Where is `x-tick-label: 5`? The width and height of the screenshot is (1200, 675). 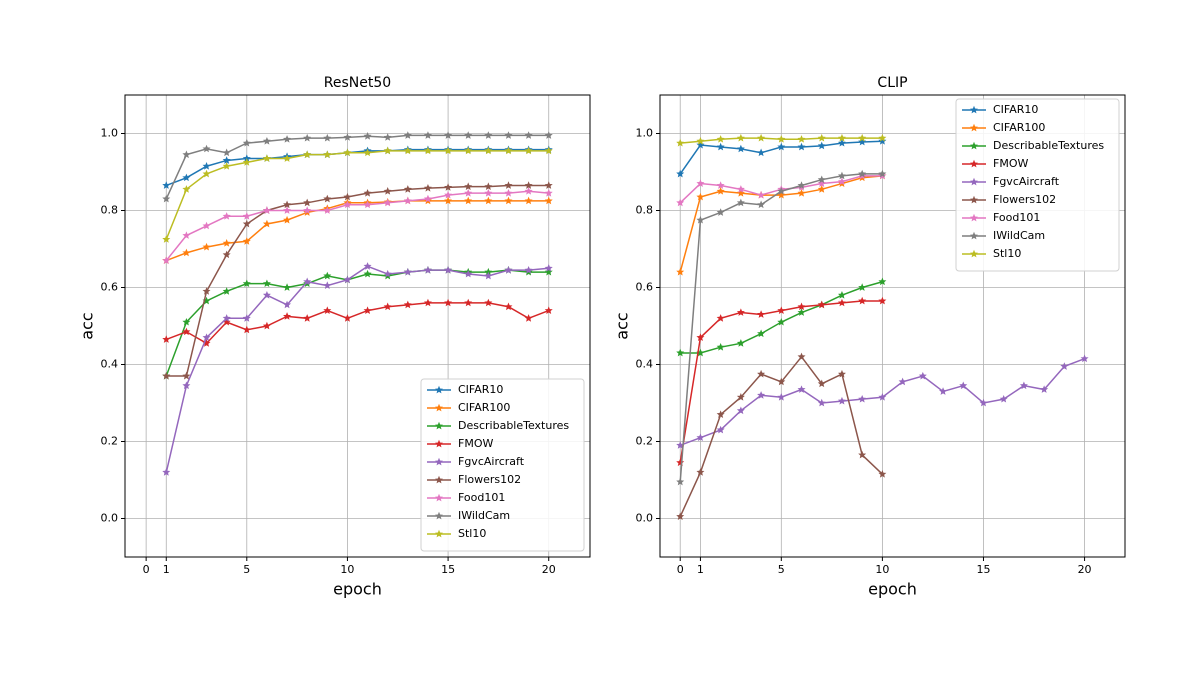 x-tick-label: 5 is located at coordinates (246, 569).